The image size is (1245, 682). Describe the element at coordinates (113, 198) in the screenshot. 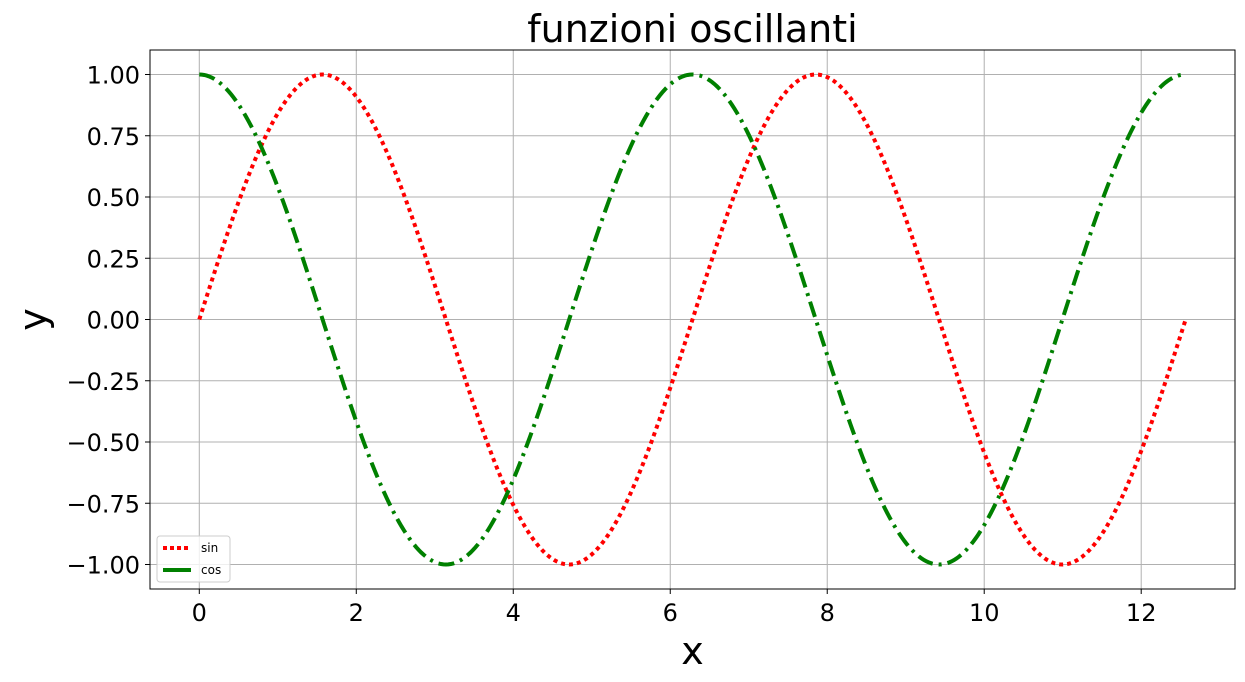

I see `y-tick-label: 0.50` at that location.